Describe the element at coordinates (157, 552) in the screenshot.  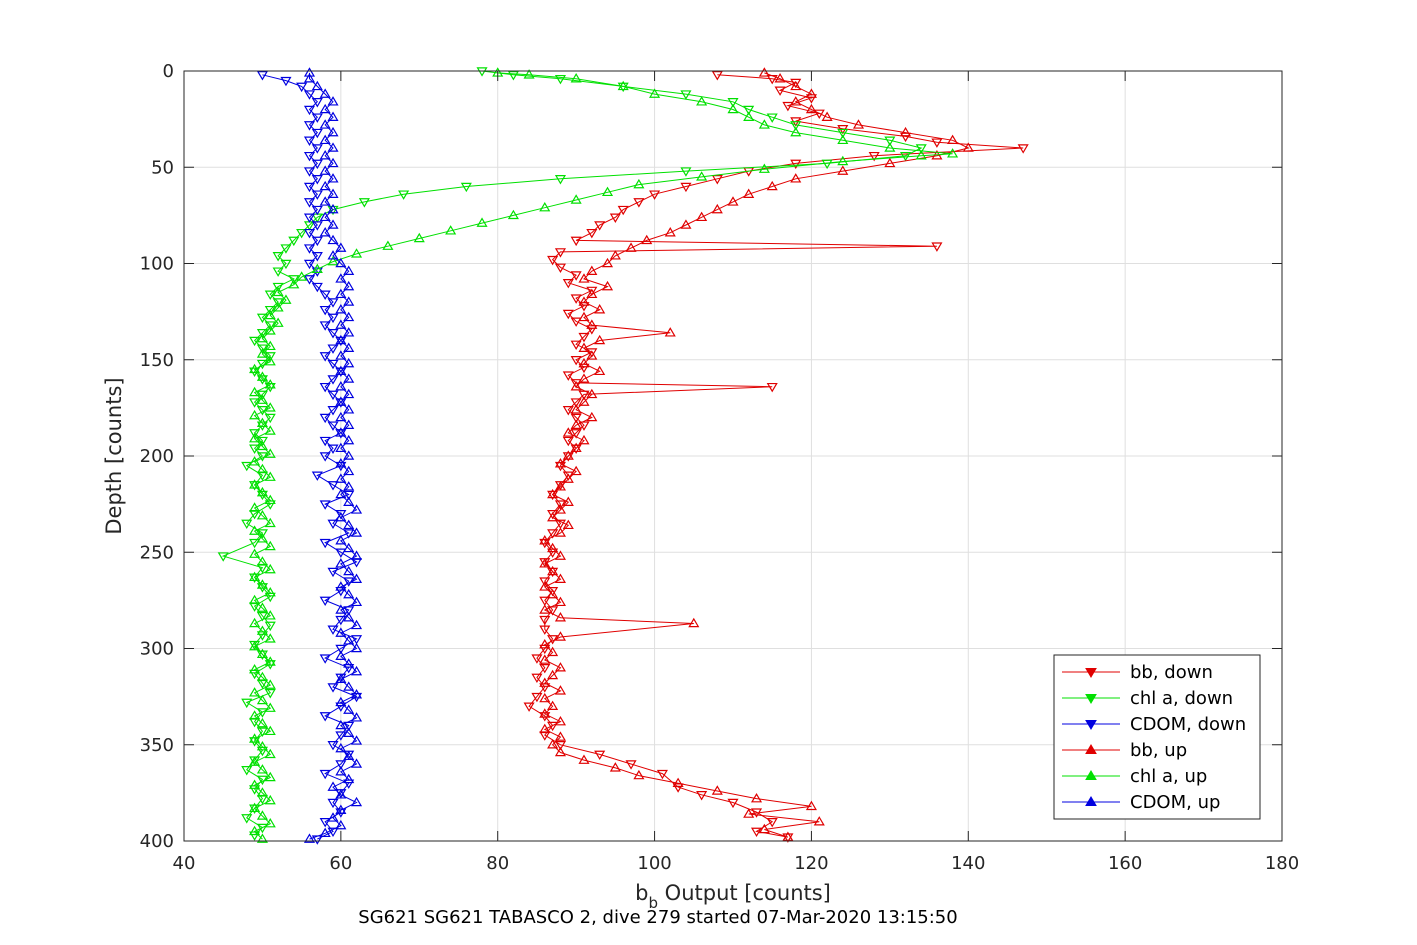
I see `y-tick-label: 250` at that location.